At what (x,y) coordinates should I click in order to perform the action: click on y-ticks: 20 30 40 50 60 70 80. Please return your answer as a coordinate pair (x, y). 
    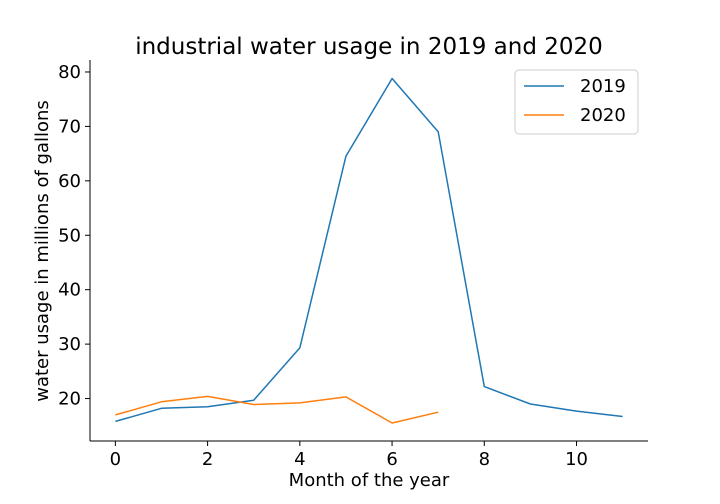
    Looking at the image, I should click on (74, 236).